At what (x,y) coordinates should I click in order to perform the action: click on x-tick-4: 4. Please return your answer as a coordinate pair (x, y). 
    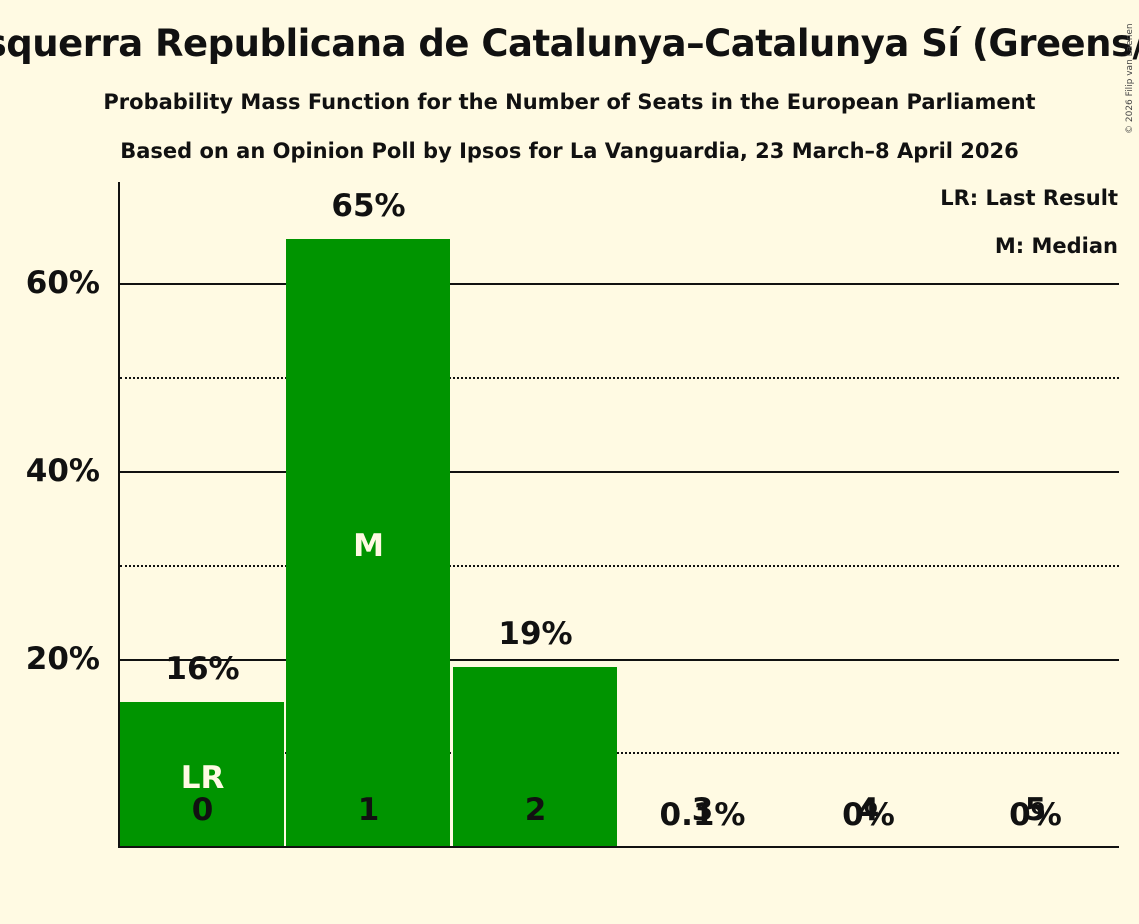
    Looking at the image, I should click on (868, 810).